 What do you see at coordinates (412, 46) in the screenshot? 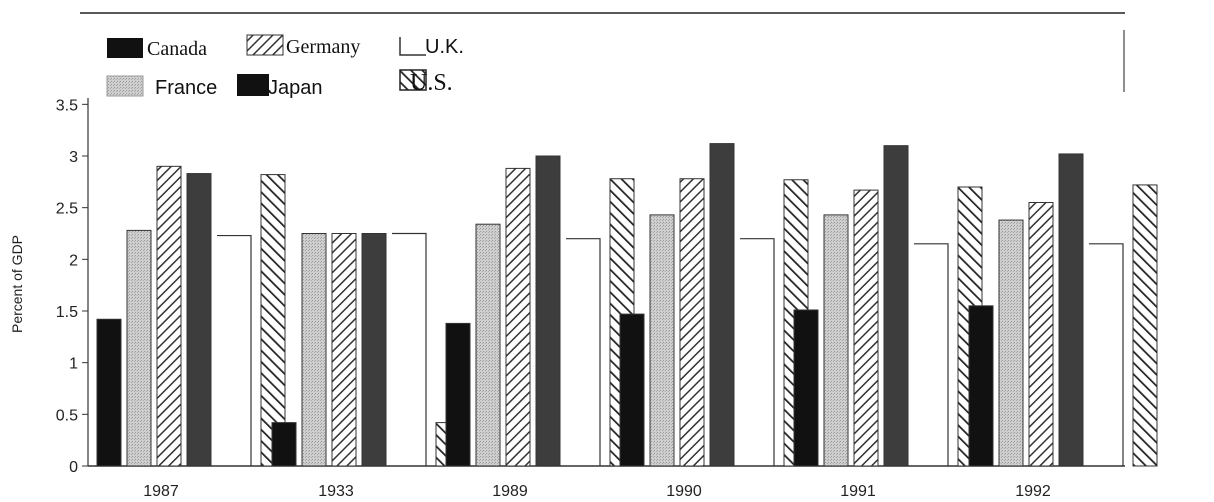
I see `legend-swatch-uk` at bounding box center [412, 46].